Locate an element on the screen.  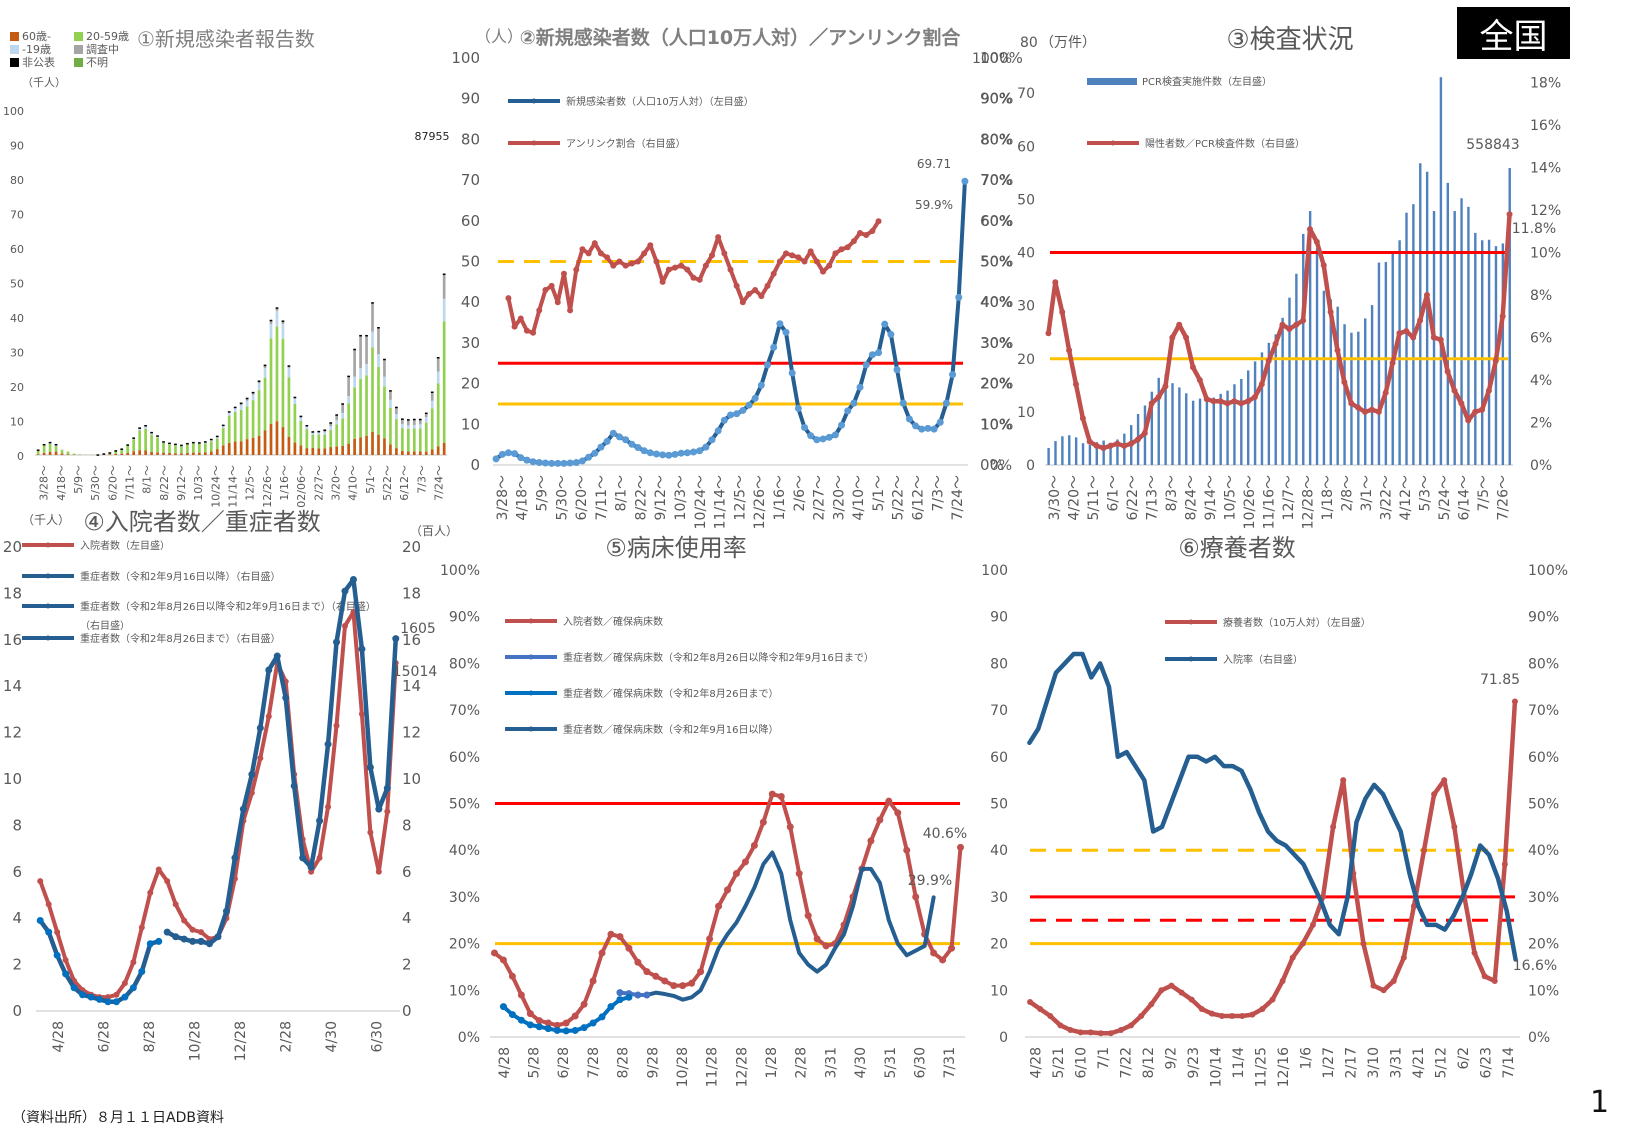
chart2-y-right-tick: 30% is located at coordinates (996, 343).